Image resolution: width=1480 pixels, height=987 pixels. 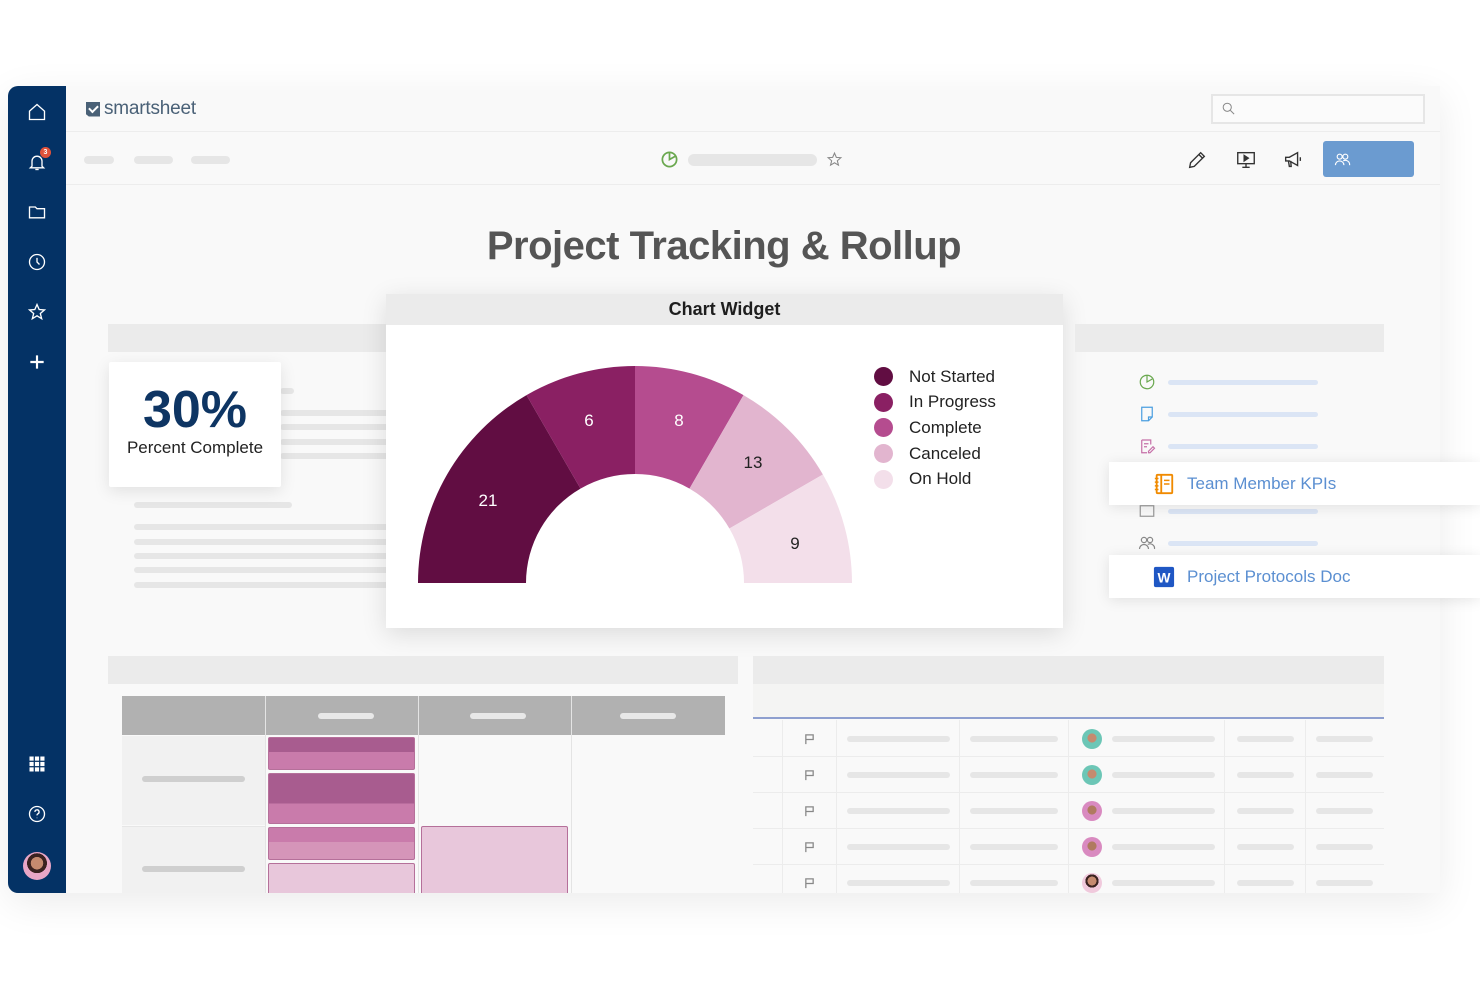 I want to click on bell-icon: 3, so click(x=38, y=160).